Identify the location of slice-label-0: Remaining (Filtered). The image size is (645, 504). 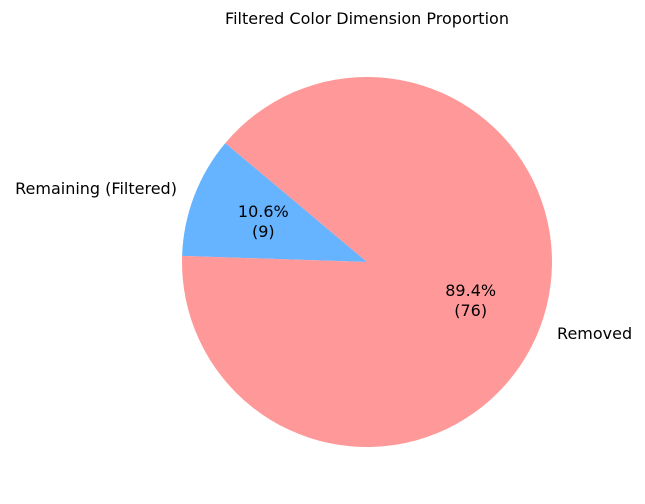
(96, 188).